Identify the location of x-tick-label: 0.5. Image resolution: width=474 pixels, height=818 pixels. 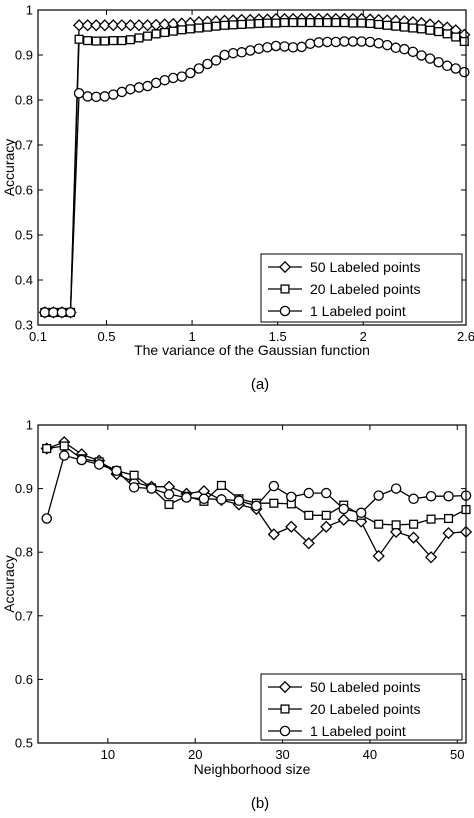
(106, 336).